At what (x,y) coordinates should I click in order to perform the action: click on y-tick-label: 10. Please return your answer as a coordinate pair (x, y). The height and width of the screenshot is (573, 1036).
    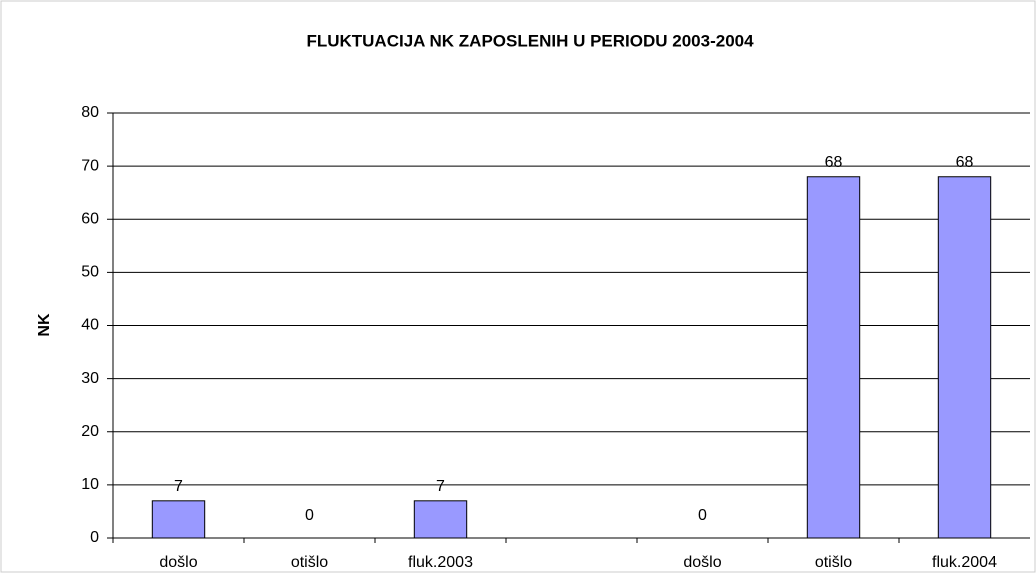
    Looking at the image, I should click on (90, 484).